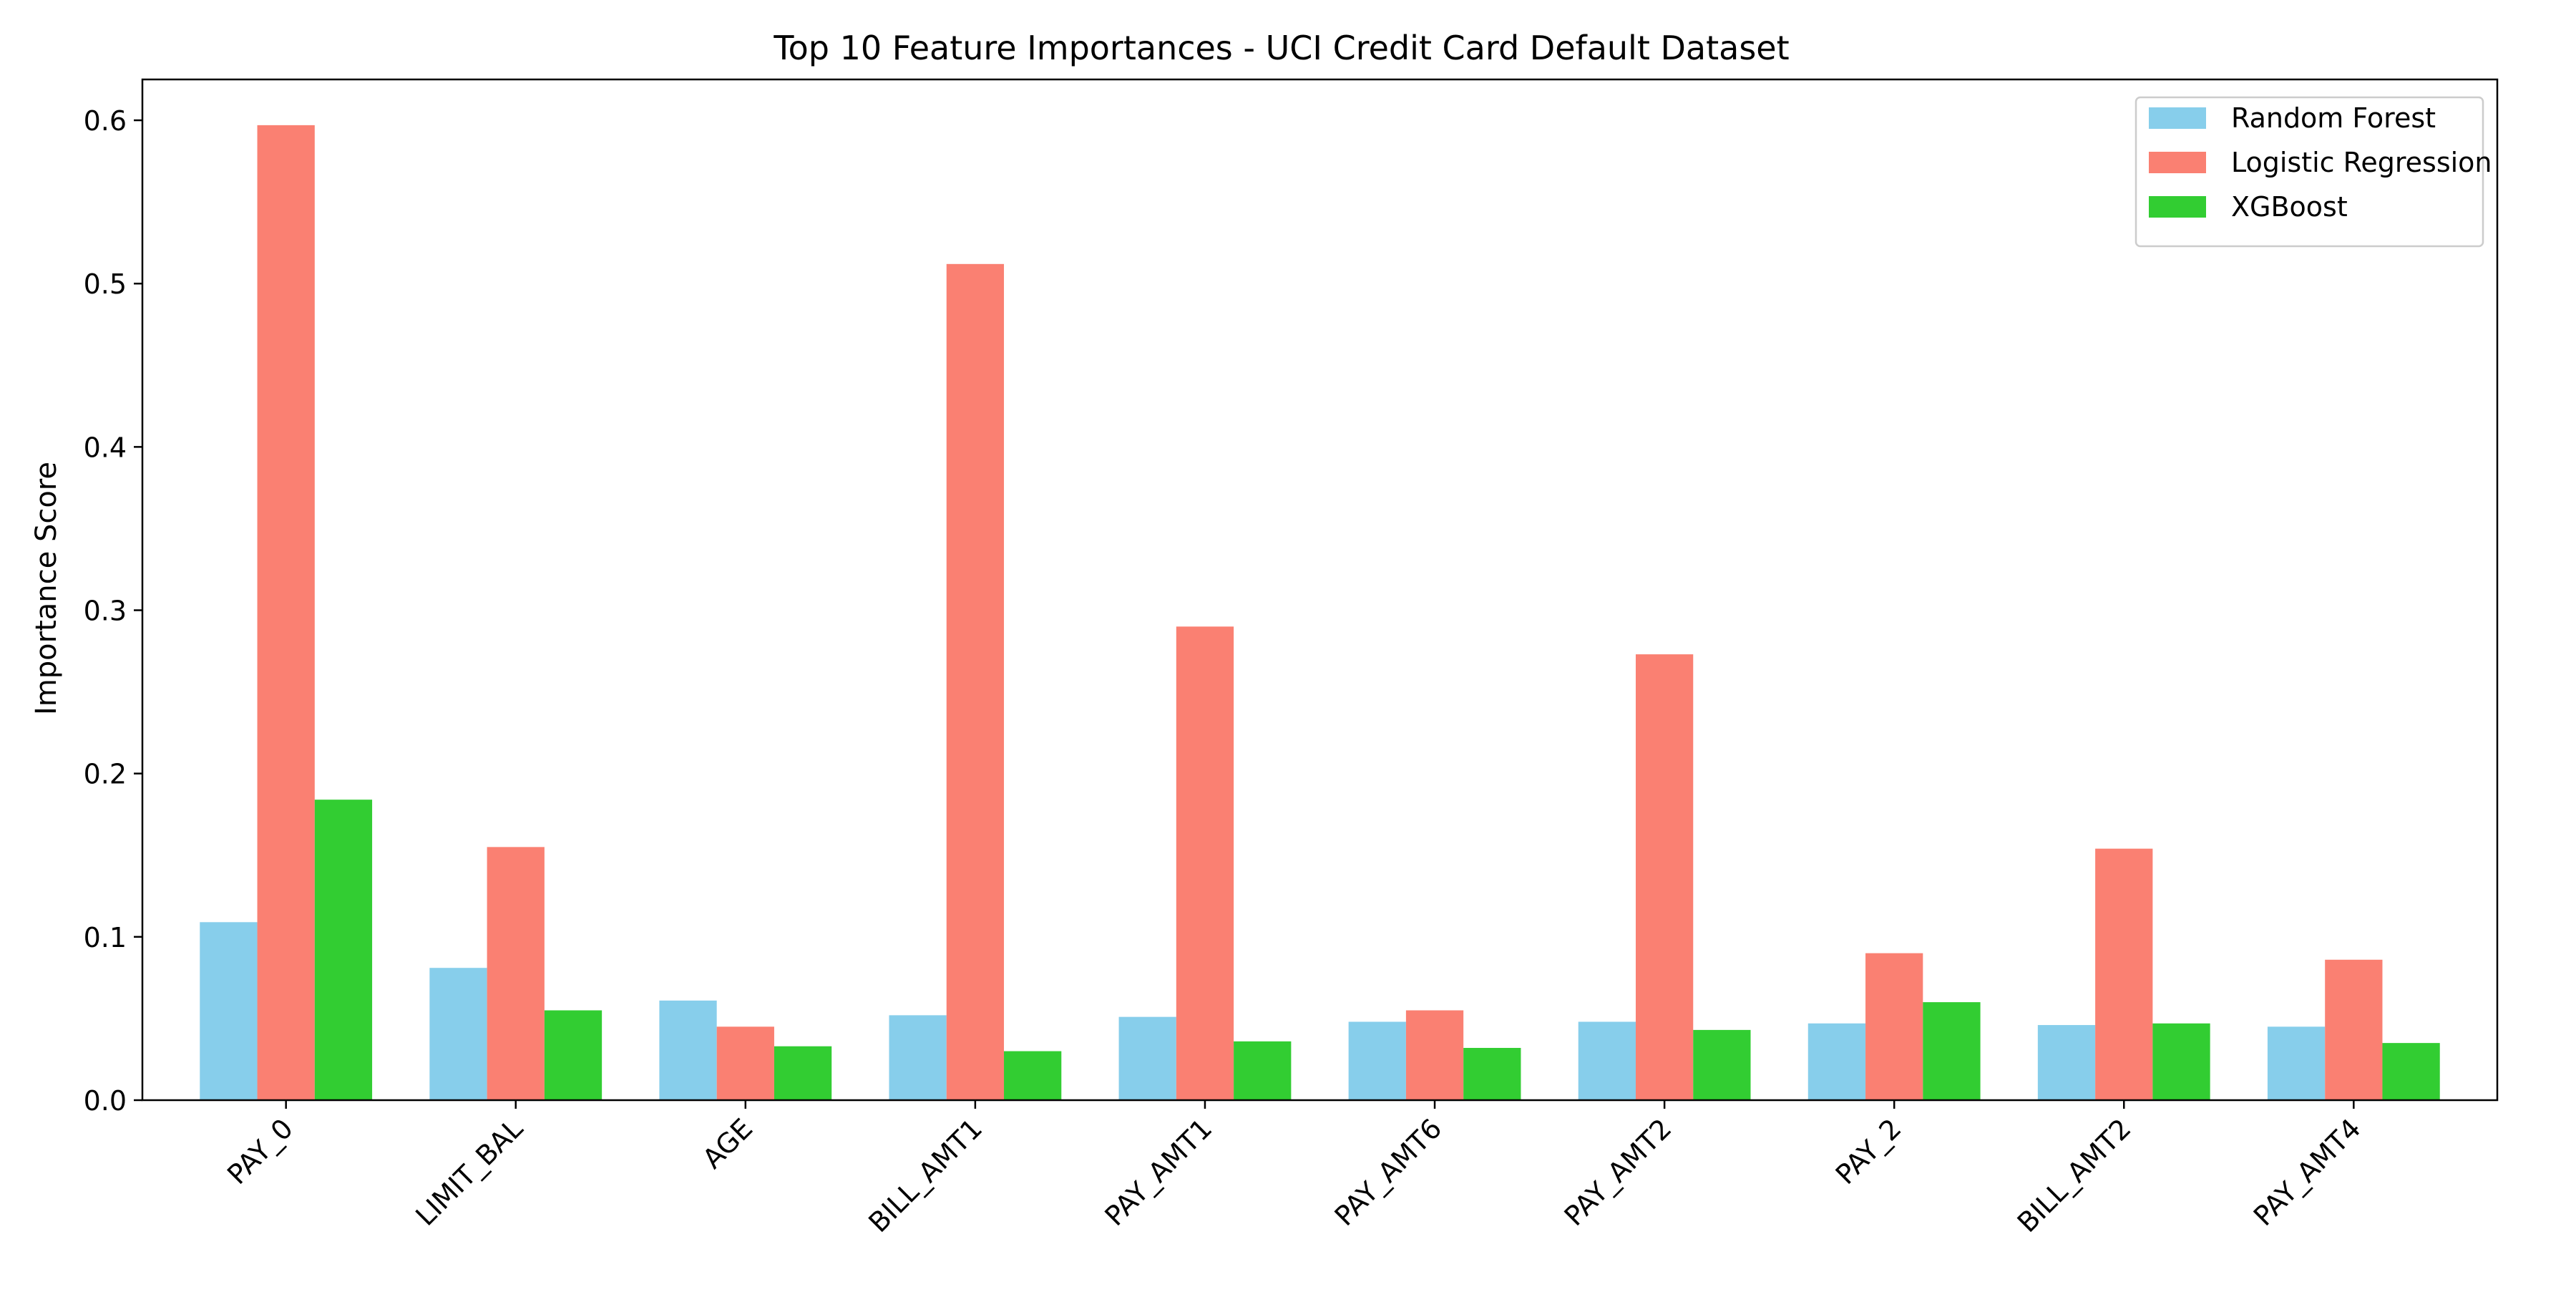  I want to click on bar-random-forest-limit_bal, so click(458, 1034).